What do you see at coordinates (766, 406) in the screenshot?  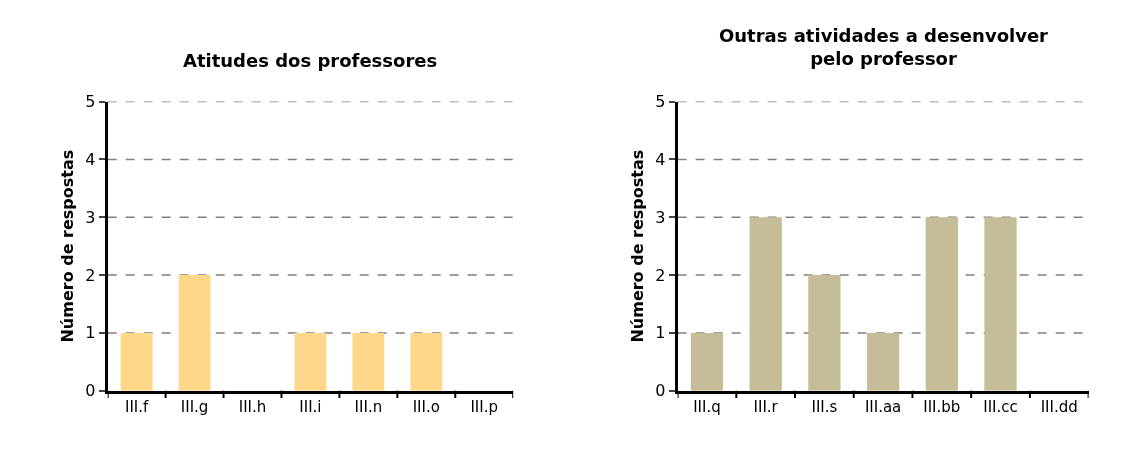 I see `x-tick-label: III.r` at bounding box center [766, 406].